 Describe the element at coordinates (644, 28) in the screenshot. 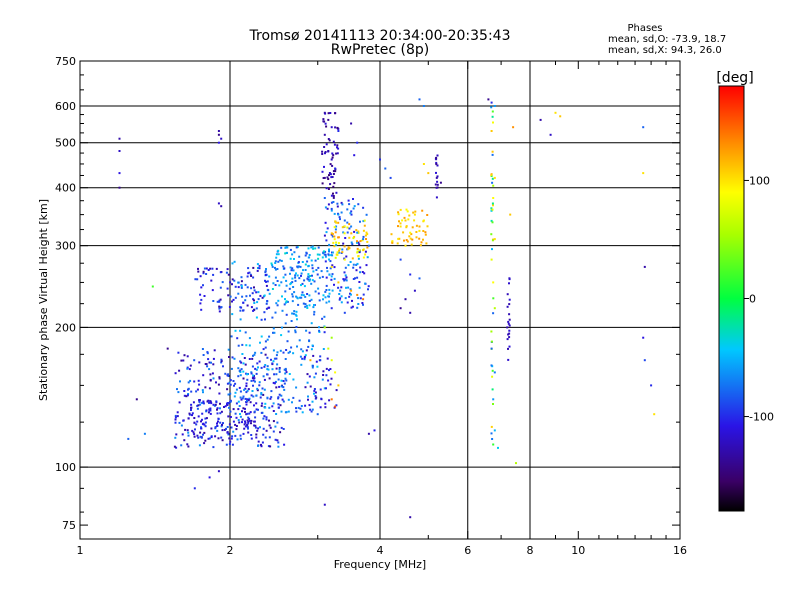

I see `stats-heading: Phases` at that location.